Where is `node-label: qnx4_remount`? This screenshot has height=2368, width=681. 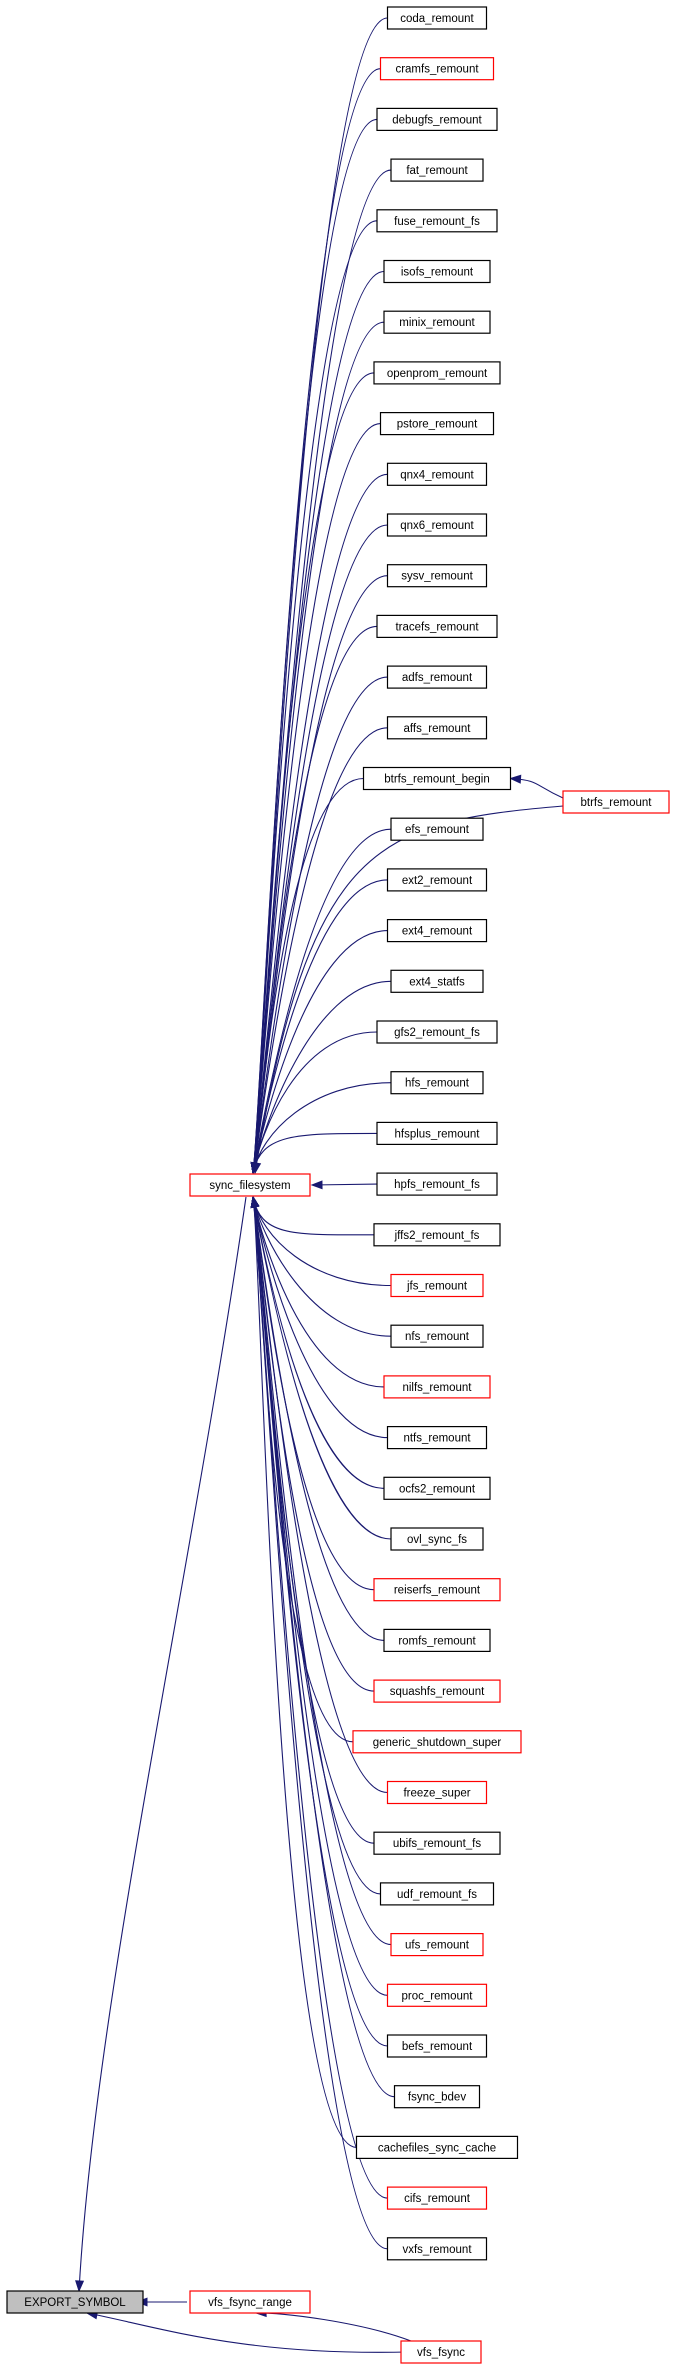
node-label: qnx4_remount is located at coordinates (437, 475).